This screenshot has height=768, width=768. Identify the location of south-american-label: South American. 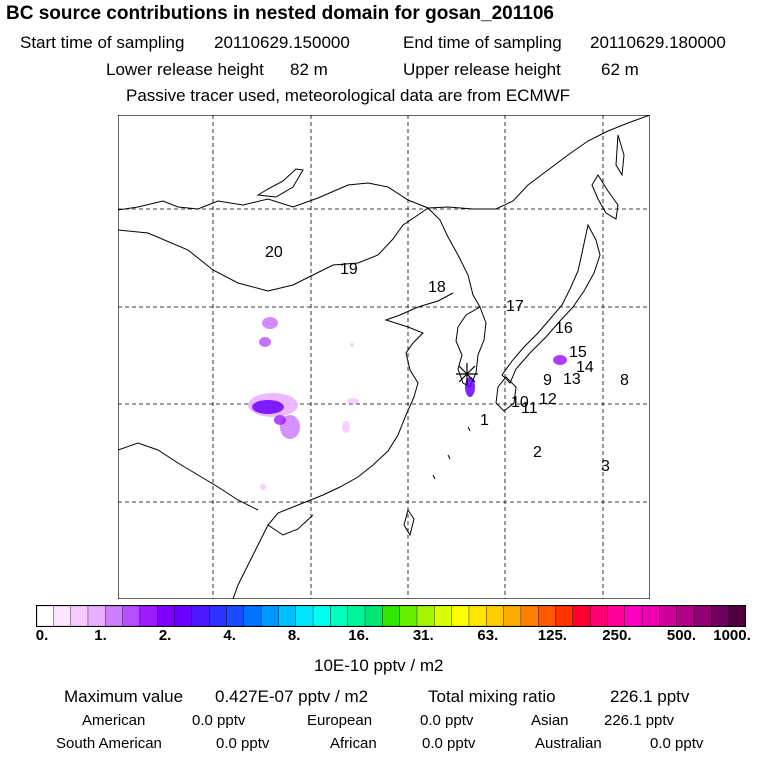
(109, 743).